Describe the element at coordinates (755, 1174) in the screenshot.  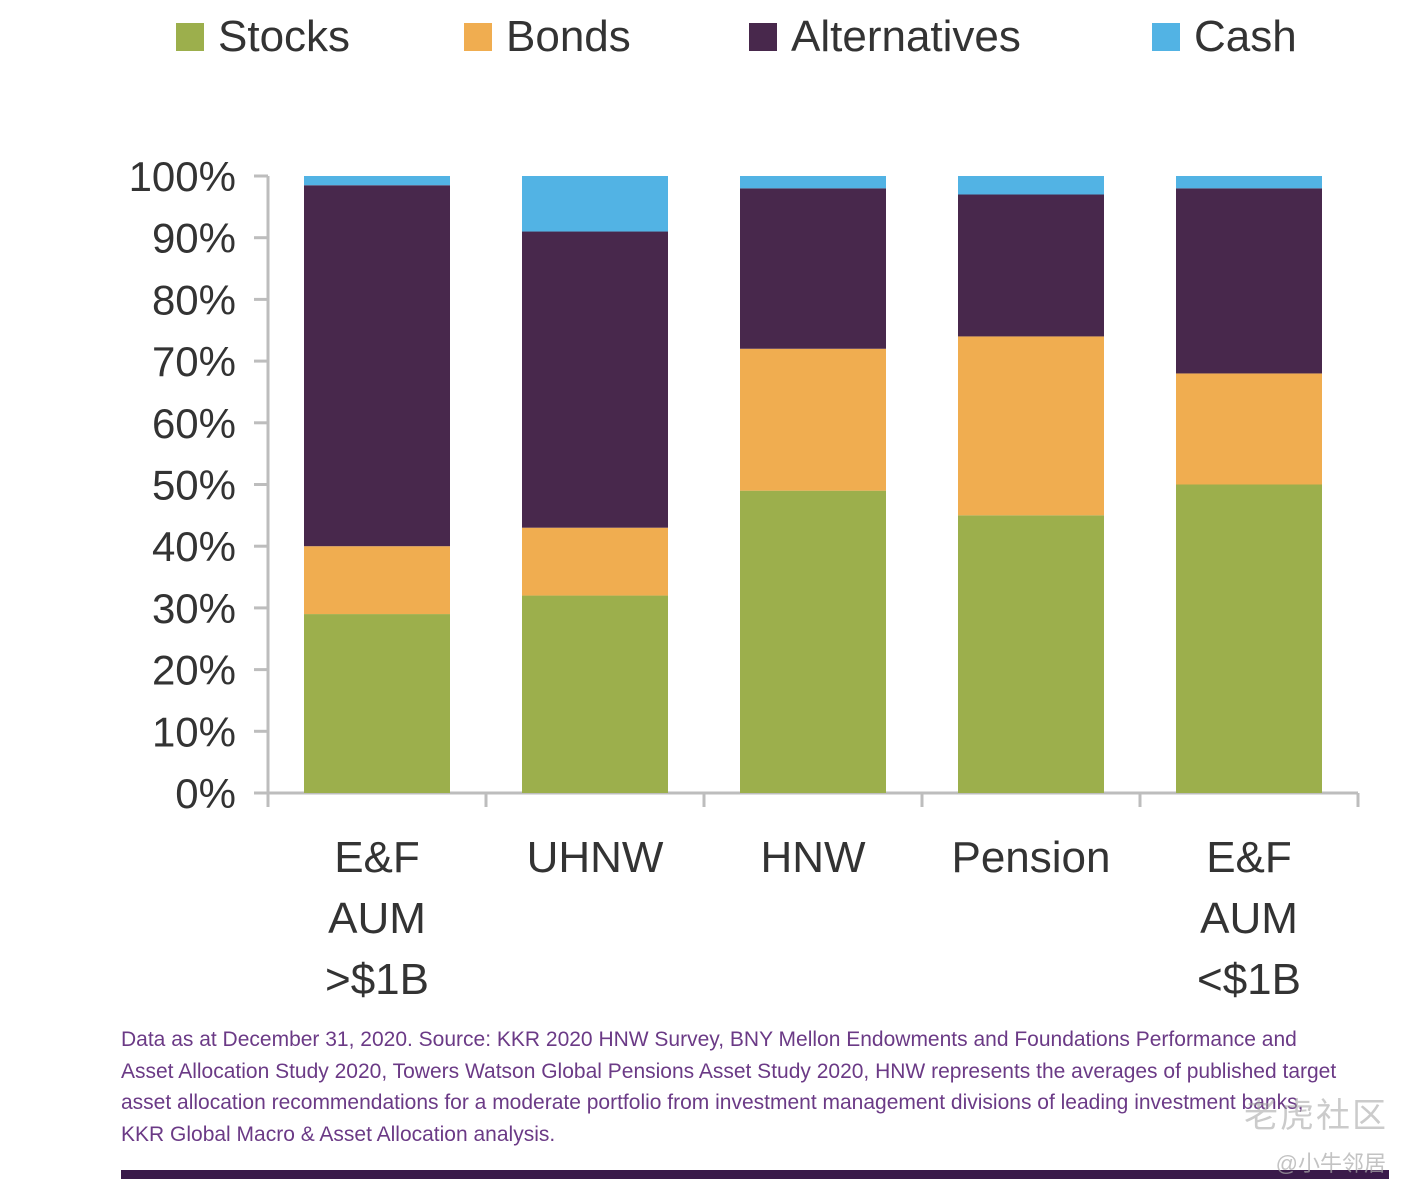
I see `bottom-rule` at that location.